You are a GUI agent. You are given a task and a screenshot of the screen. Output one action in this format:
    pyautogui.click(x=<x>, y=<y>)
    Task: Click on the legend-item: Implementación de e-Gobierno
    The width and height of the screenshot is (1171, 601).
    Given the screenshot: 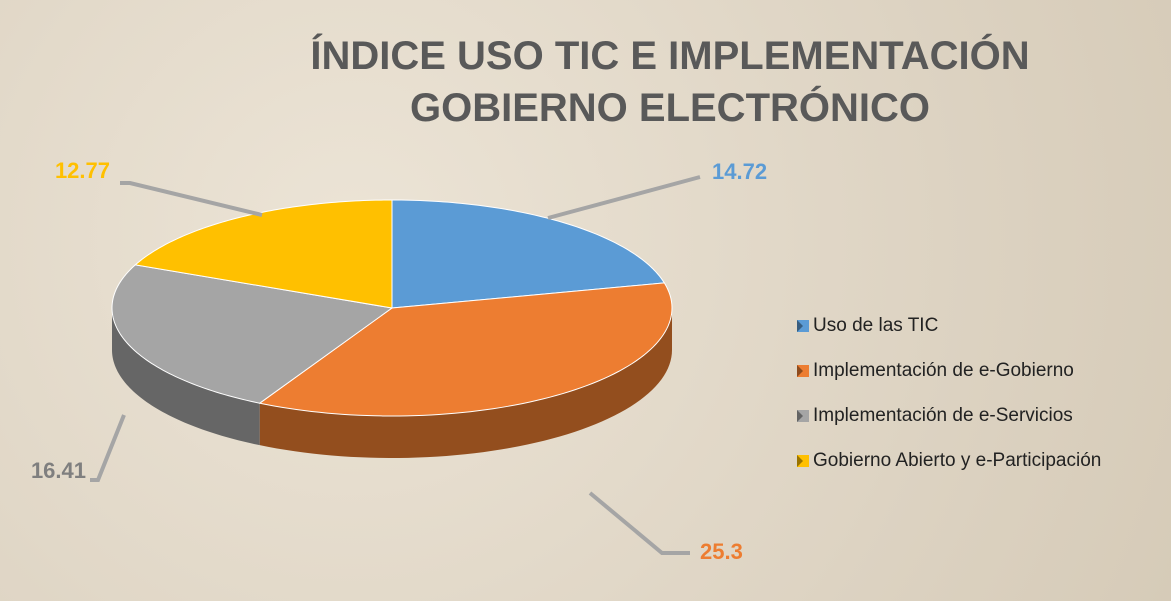 What is the action you would take?
    pyautogui.click(x=935, y=370)
    